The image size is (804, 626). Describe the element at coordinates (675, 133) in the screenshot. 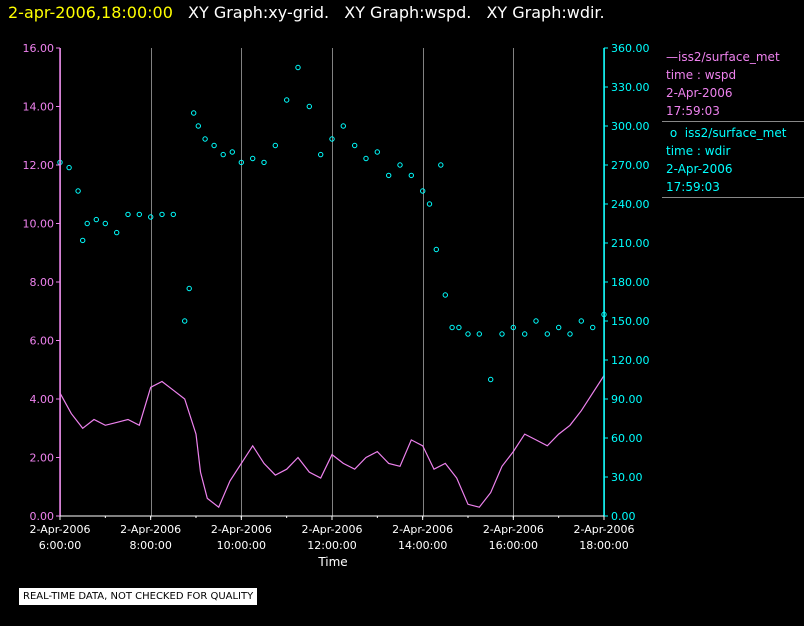

I see `circle-marker-icon: o` at that location.